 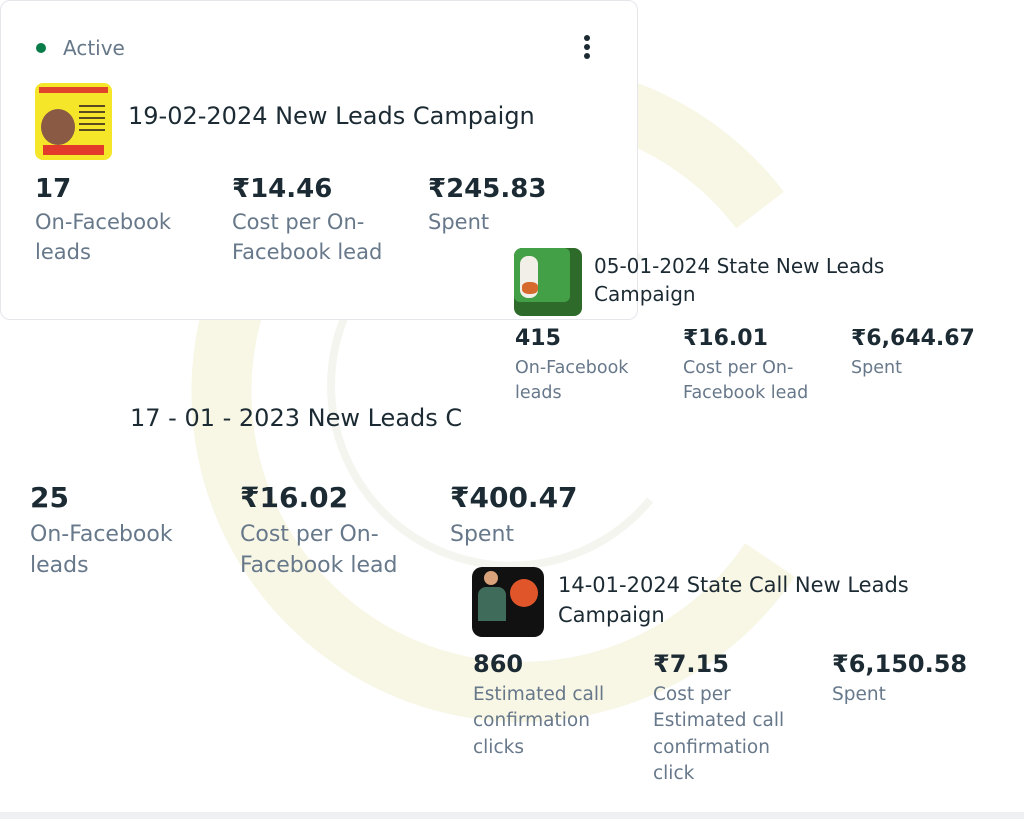 I want to click on stat-value: ₹16.02, so click(x=294, y=497).